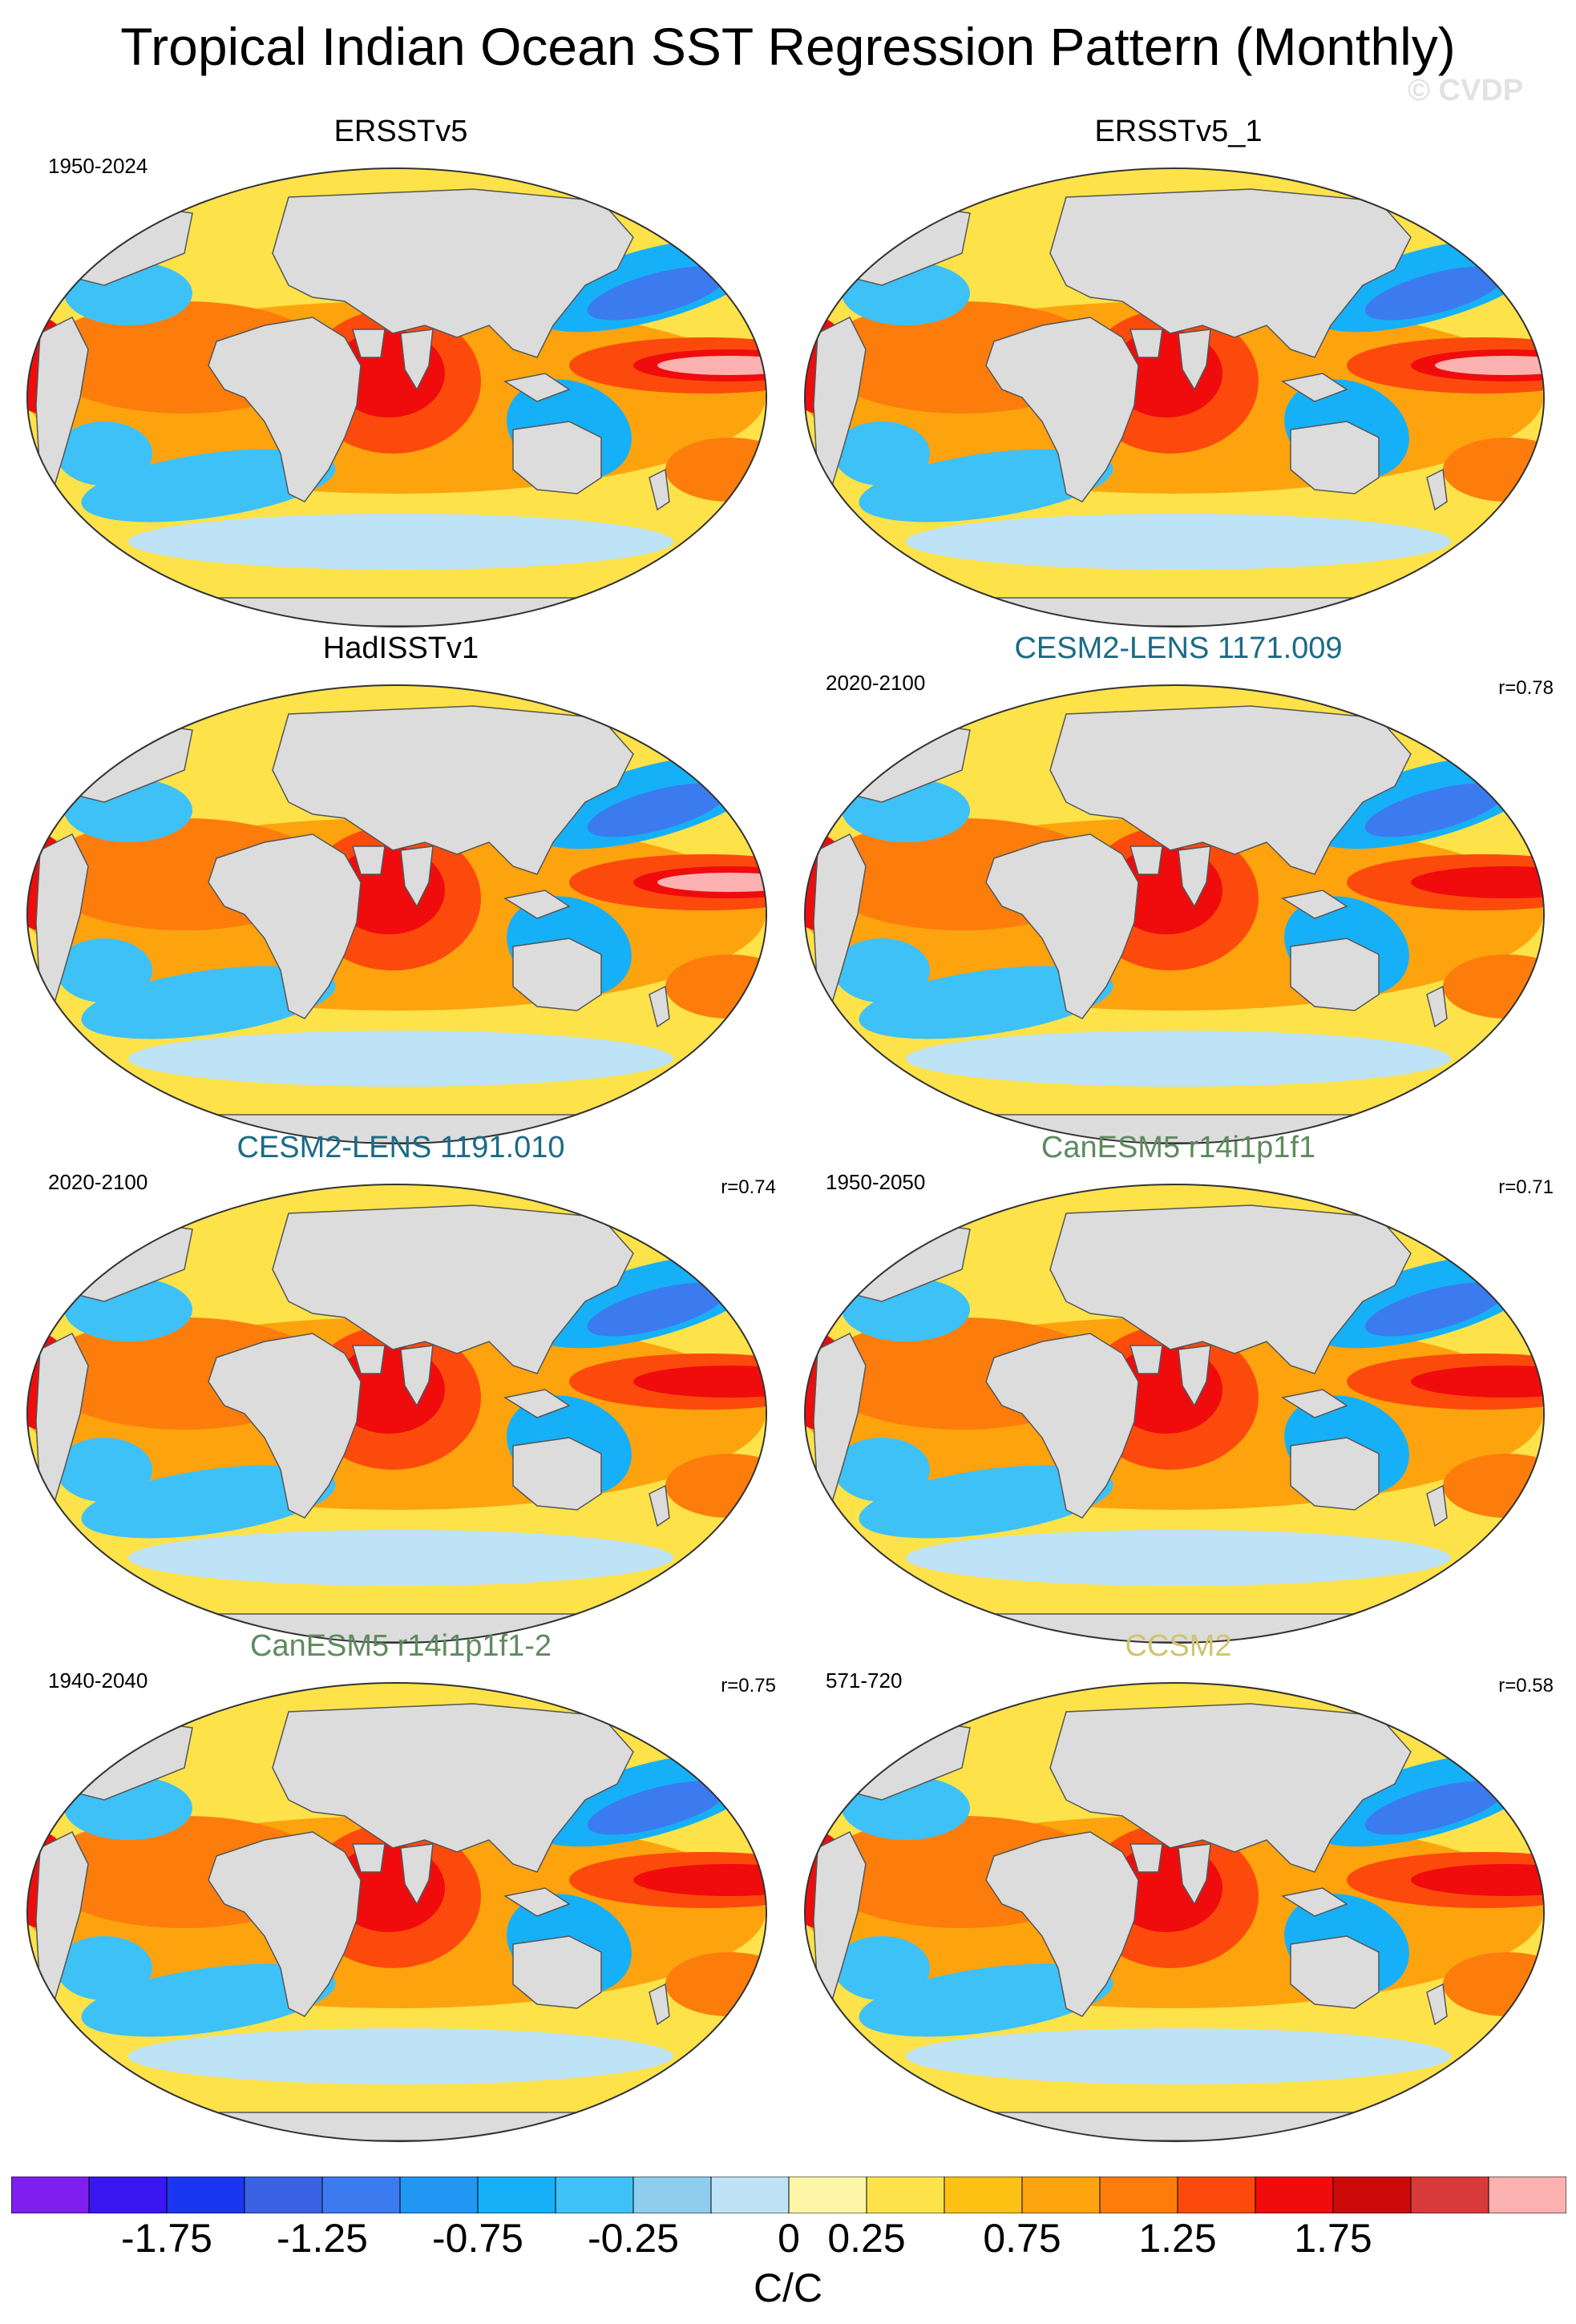 The height and width of the screenshot is (2324, 1576). Describe the element at coordinates (1178, 131) in the screenshot. I see `panel-title: ERSSTv5_1` at that location.